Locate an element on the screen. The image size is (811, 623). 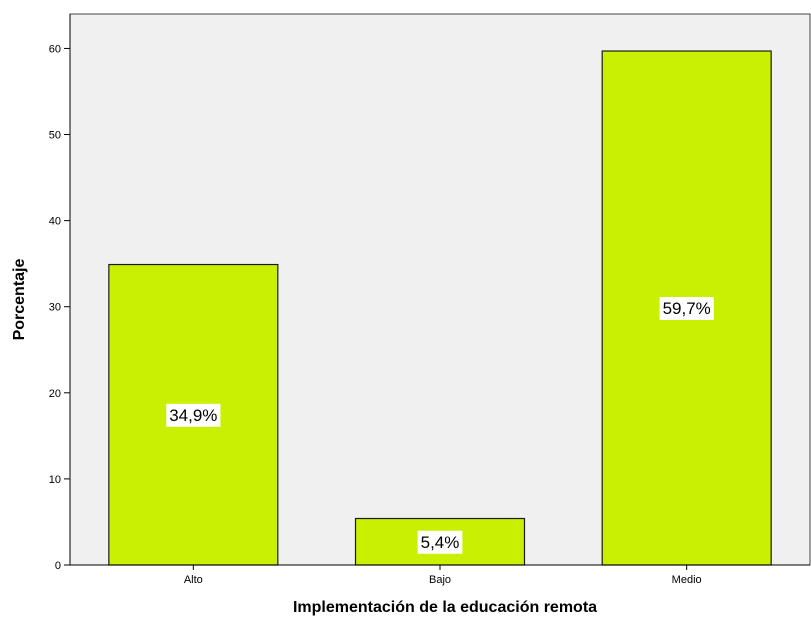
data-label-alto: 34,9% is located at coordinates (193, 415).